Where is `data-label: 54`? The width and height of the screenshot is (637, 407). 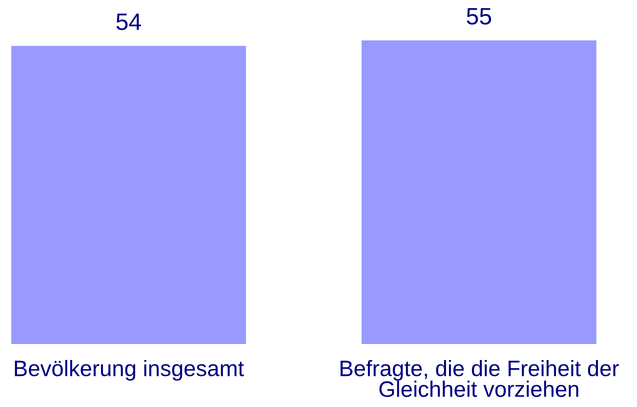 data-label: 54 is located at coordinates (129, 22).